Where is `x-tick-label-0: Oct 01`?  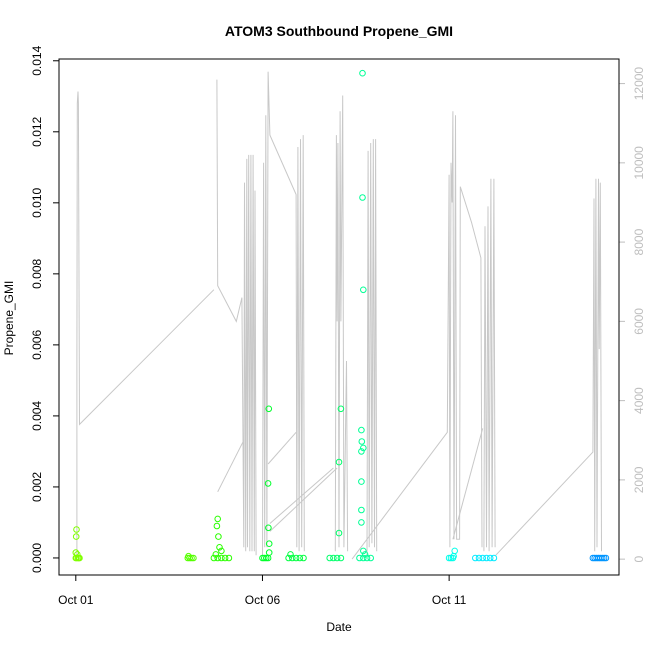 x-tick-label-0: Oct 01 is located at coordinates (76, 600).